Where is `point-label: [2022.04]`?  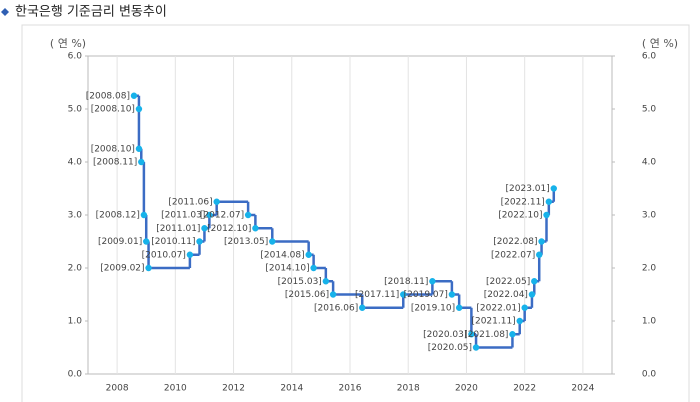
point-label: [2022.04] is located at coordinates (506, 295).